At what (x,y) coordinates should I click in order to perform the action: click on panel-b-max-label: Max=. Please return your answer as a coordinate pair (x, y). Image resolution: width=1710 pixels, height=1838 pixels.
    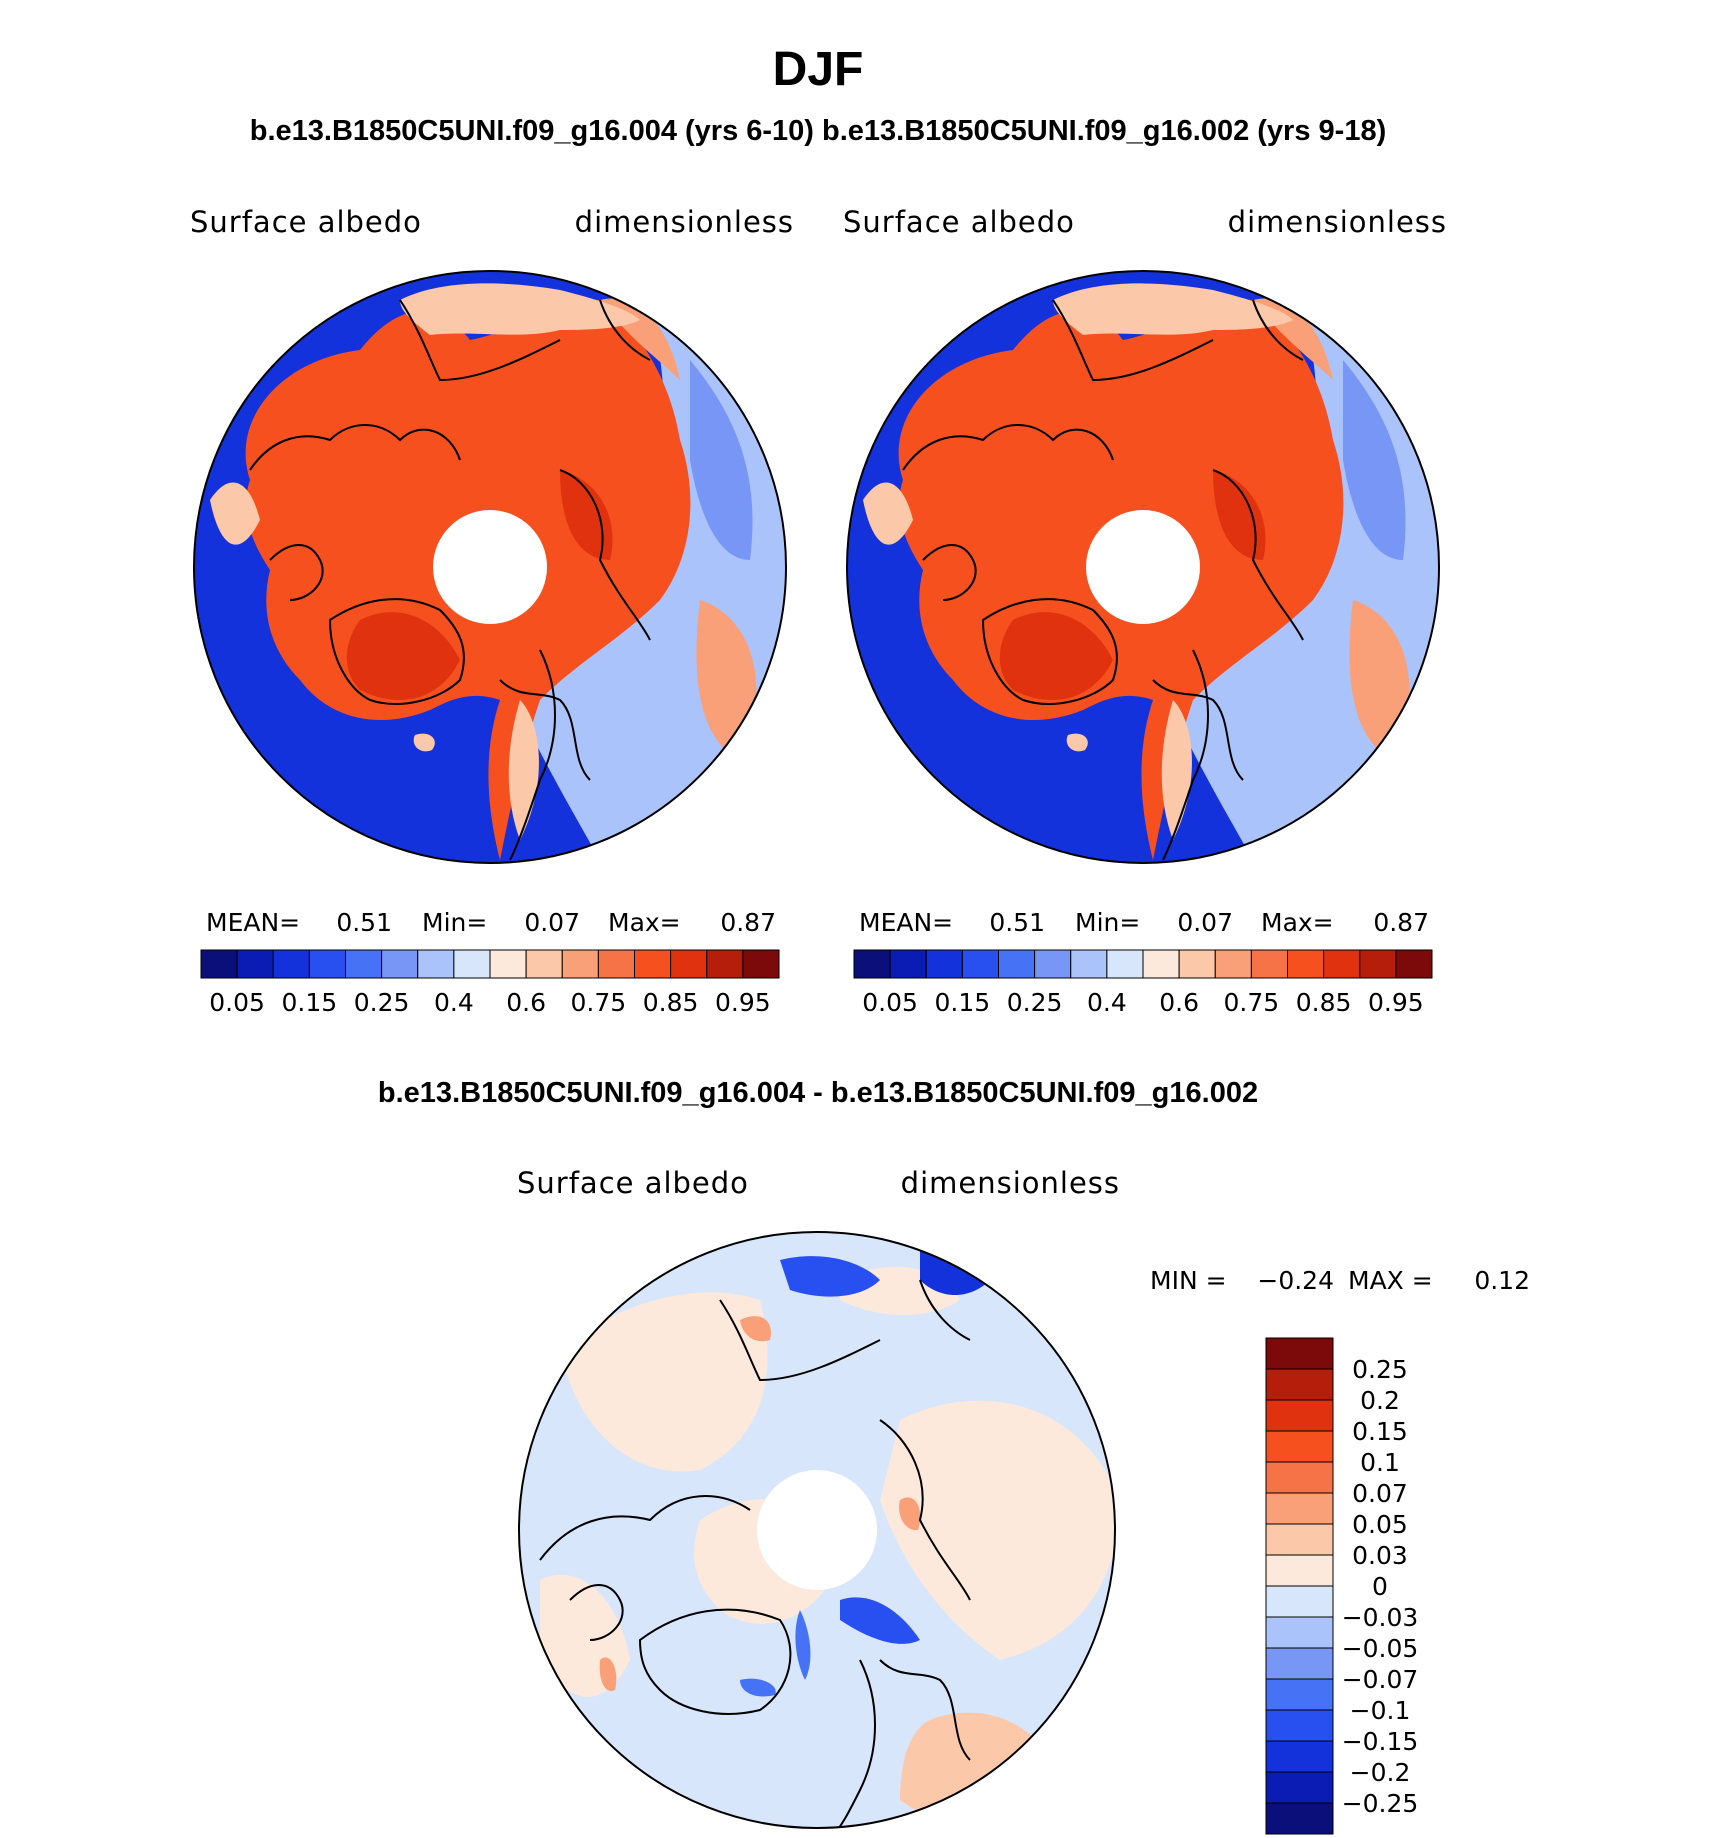
    Looking at the image, I should click on (1297, 922).